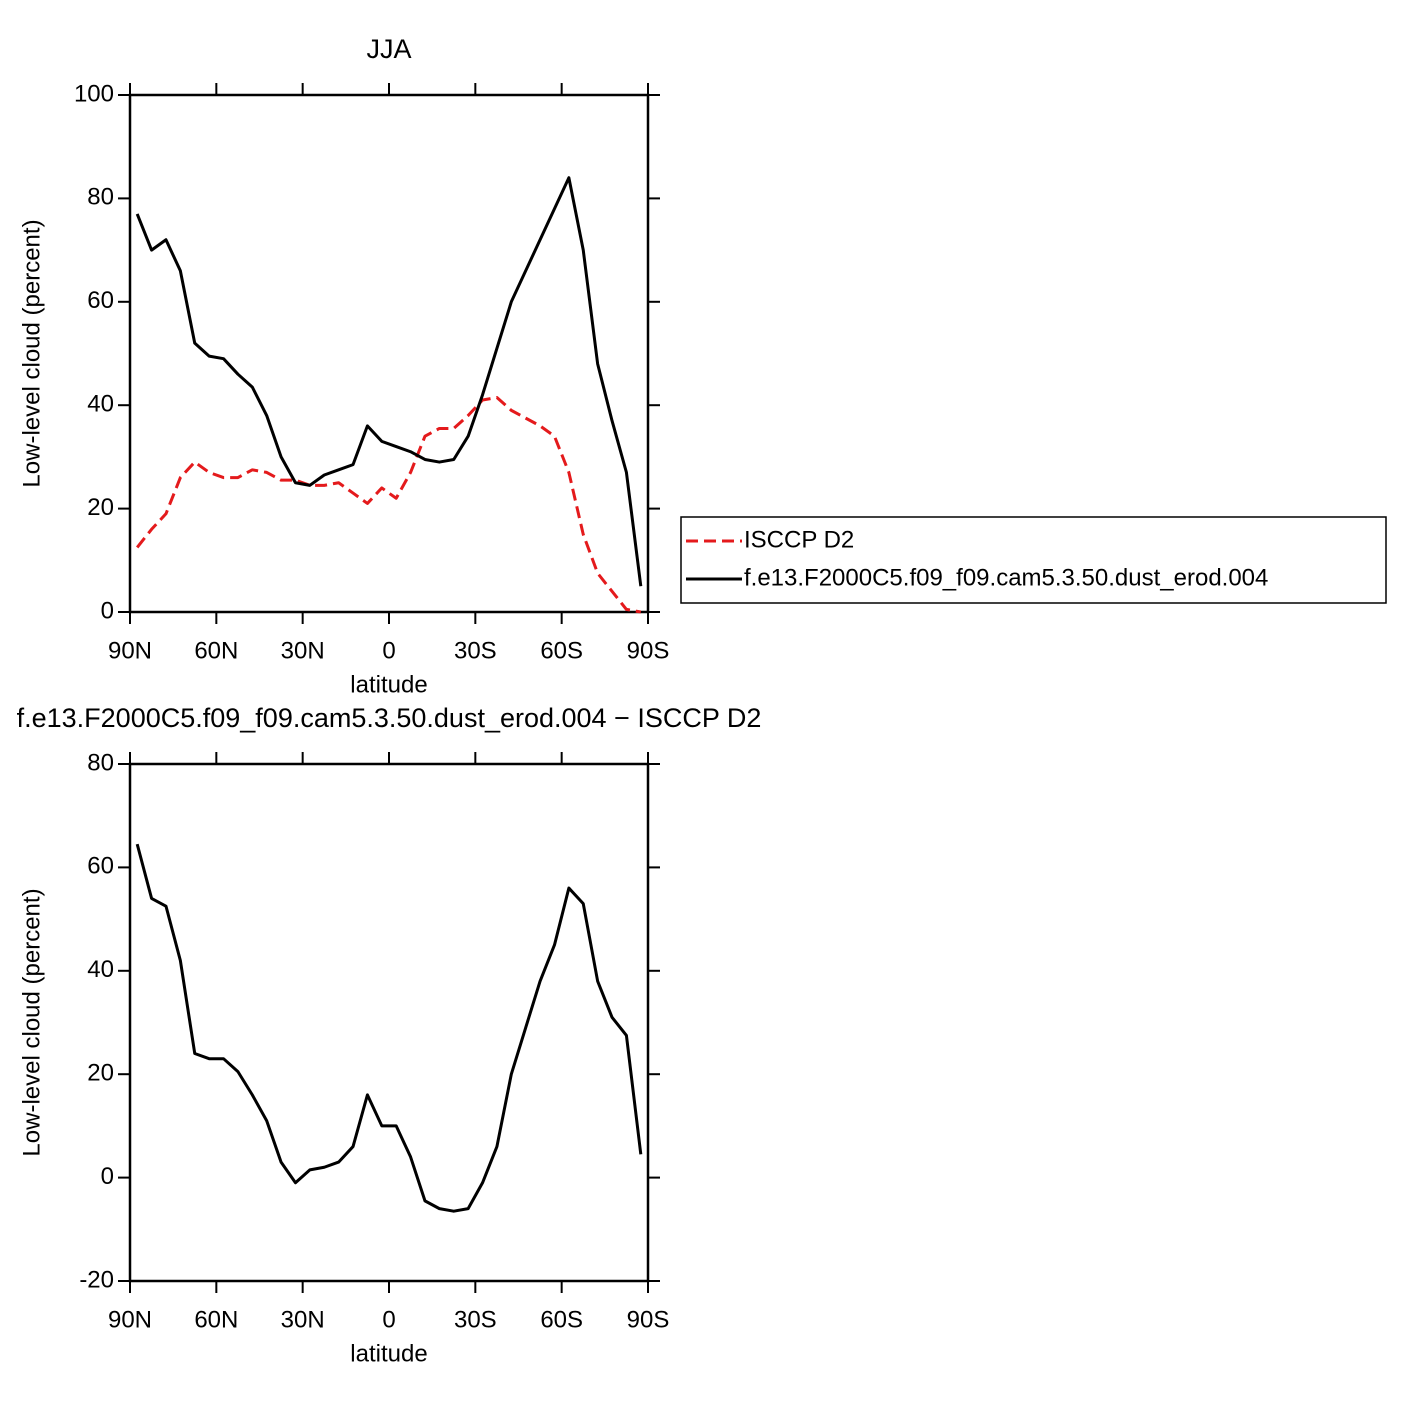 The width and height of the screenshot is (1405, 1402). I want to click on legend-label: ISCCP D2, so click(799, 539).